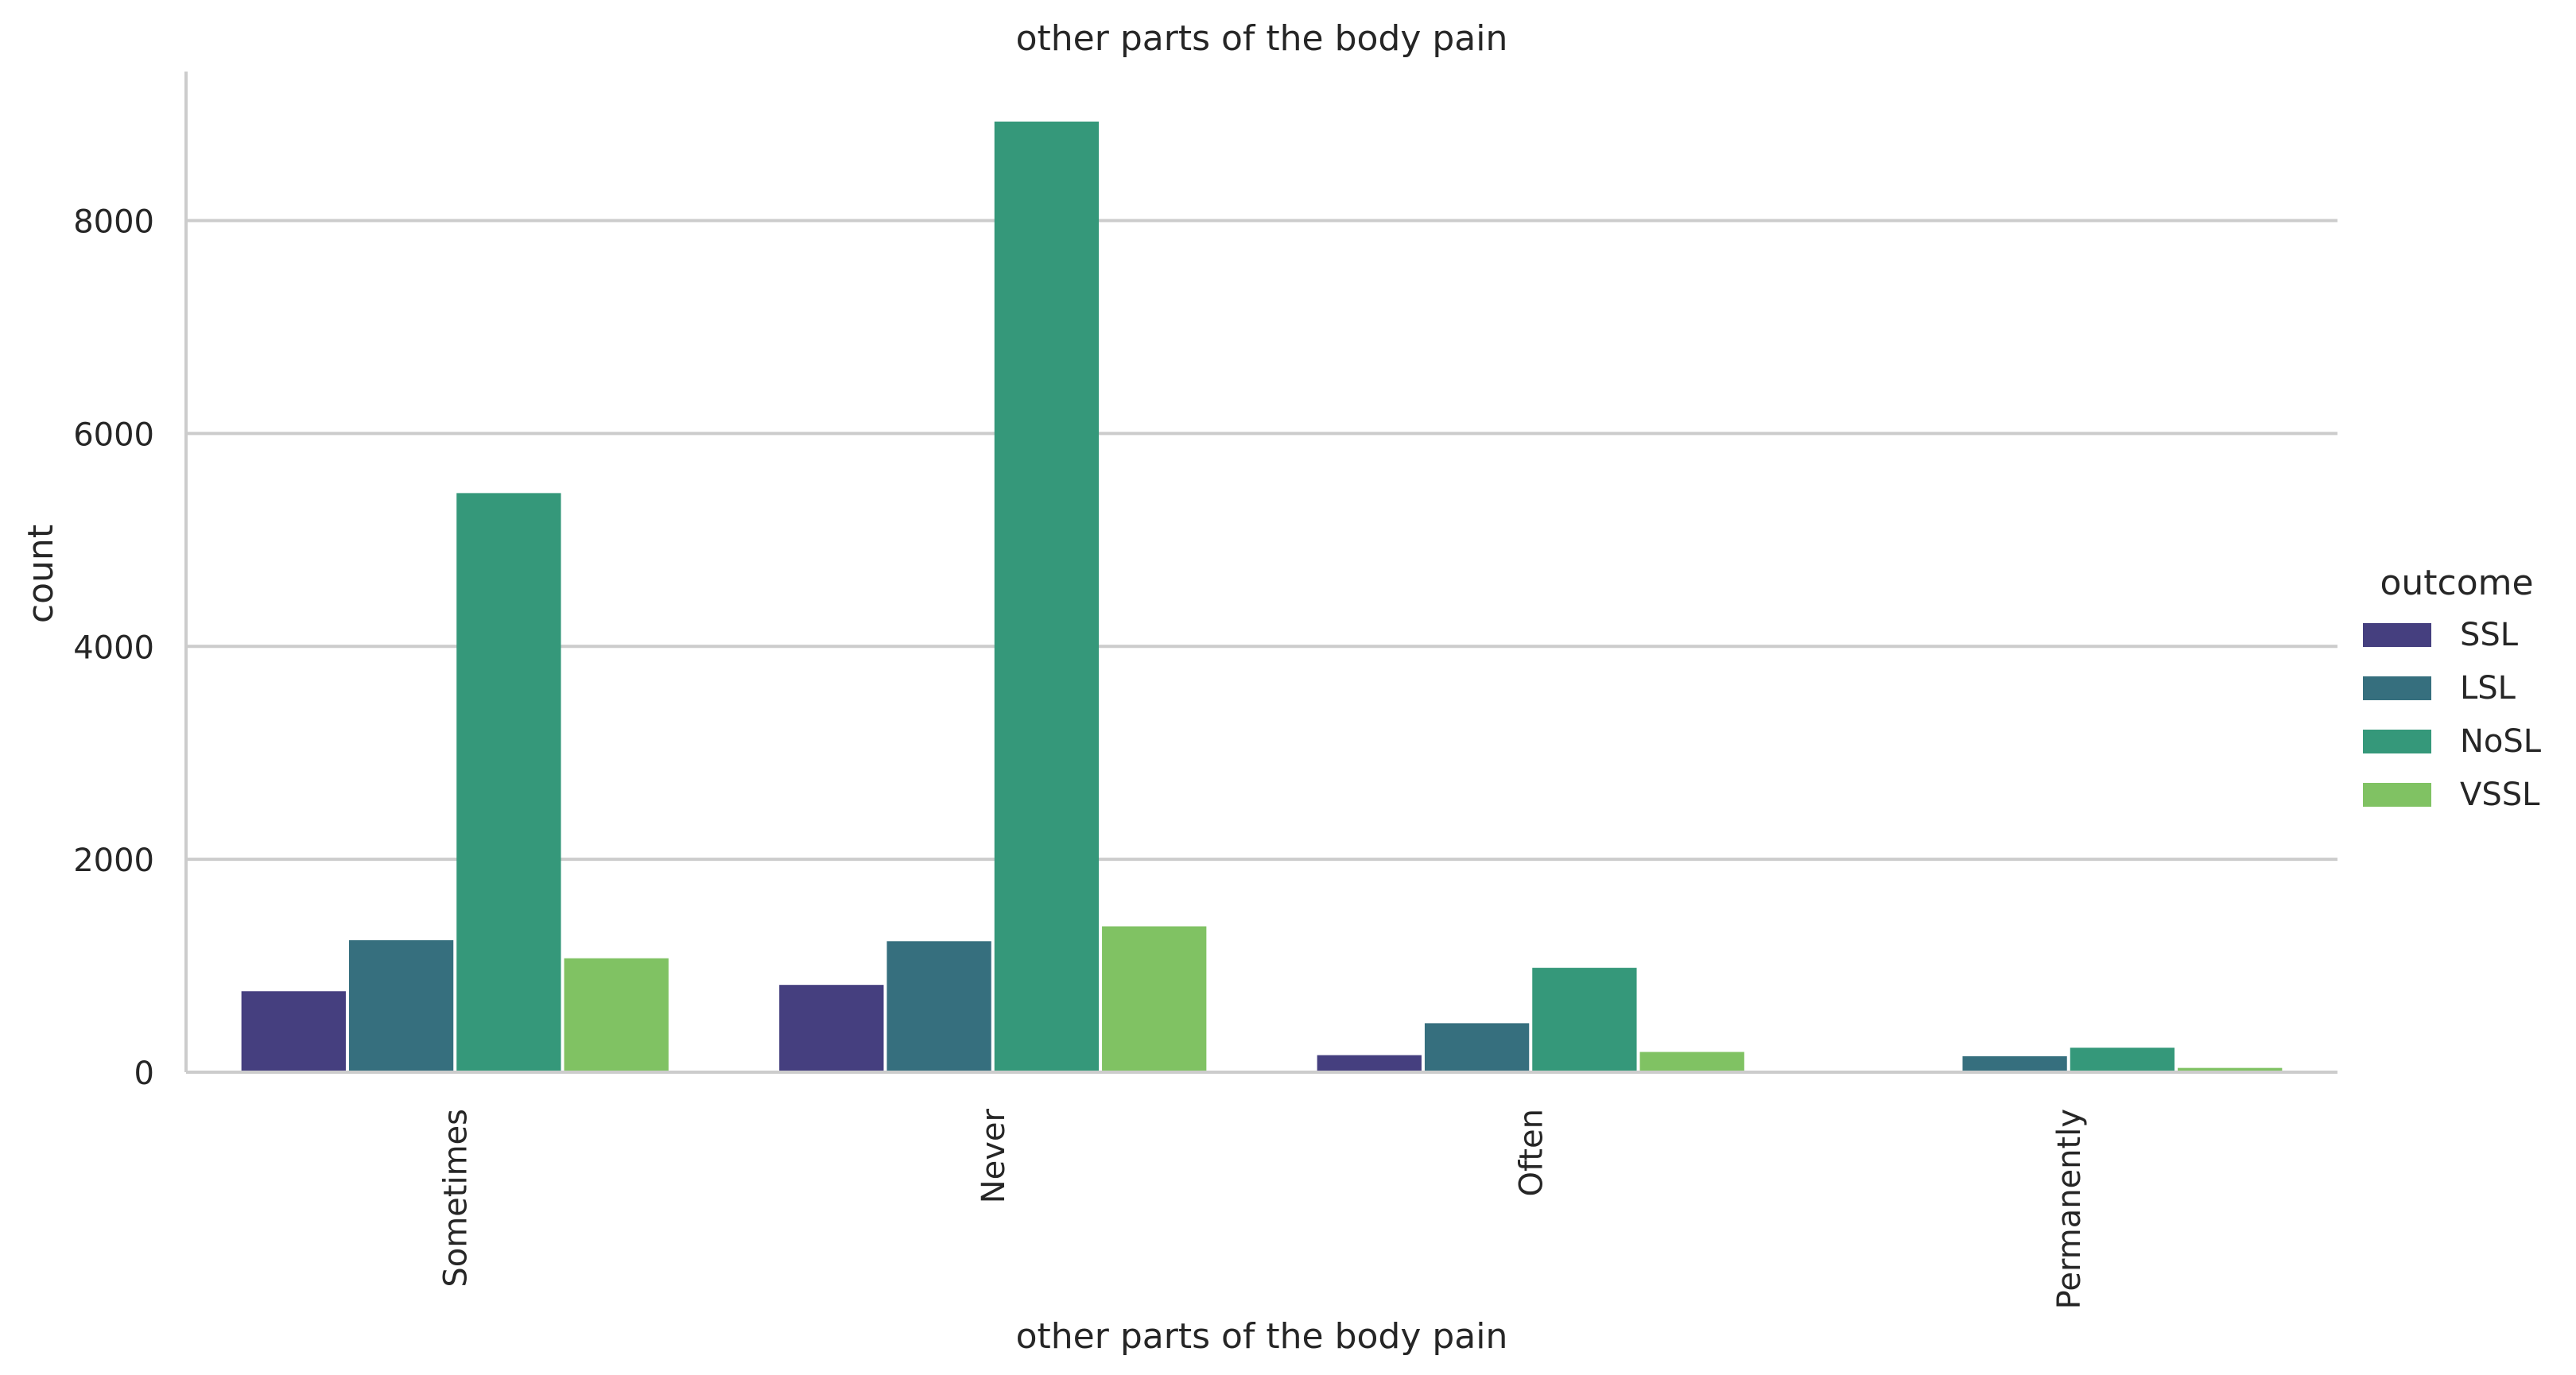  I want to click on legend-label: LSL, so click(2488, 689).